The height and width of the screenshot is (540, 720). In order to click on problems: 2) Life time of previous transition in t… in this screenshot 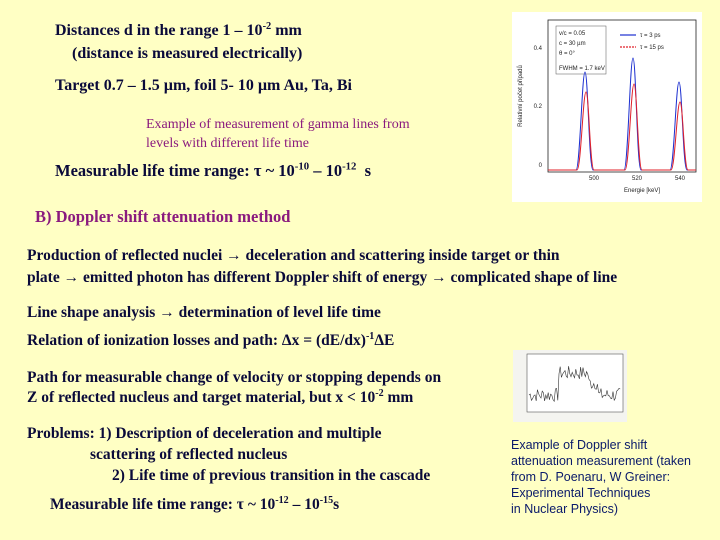, I will do `click(271, 475)`.